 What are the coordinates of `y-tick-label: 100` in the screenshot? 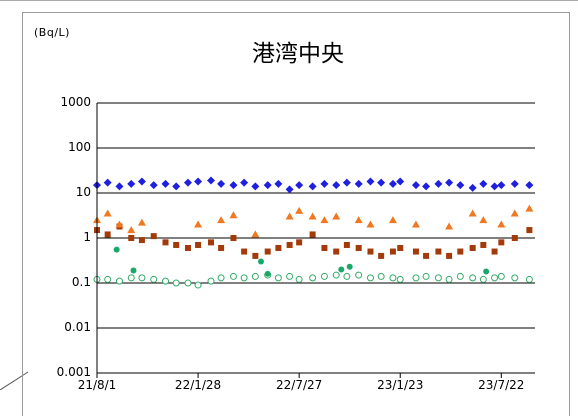 It's located at (79, 147).